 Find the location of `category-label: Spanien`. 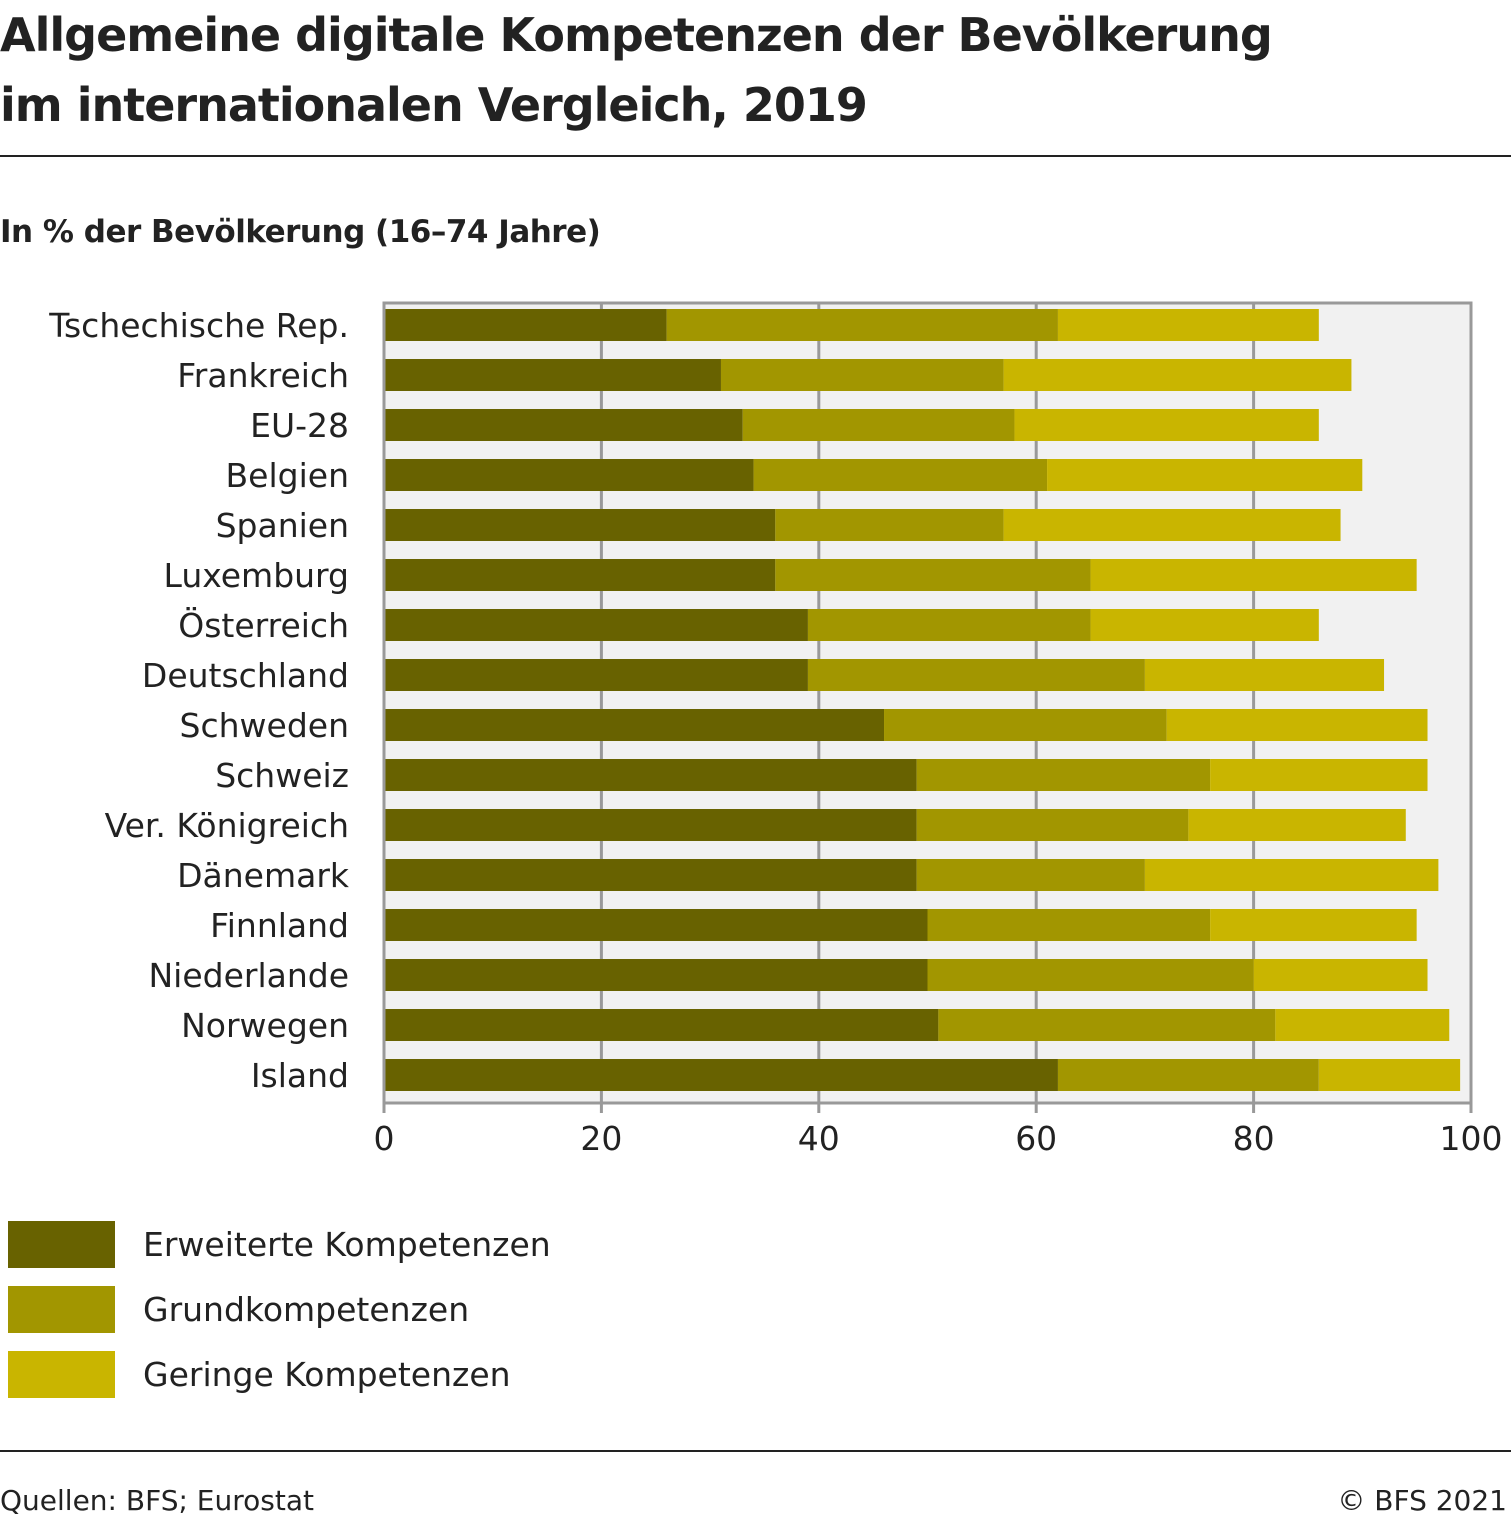

category-label: Spanien is located at coordinates (282, 525).